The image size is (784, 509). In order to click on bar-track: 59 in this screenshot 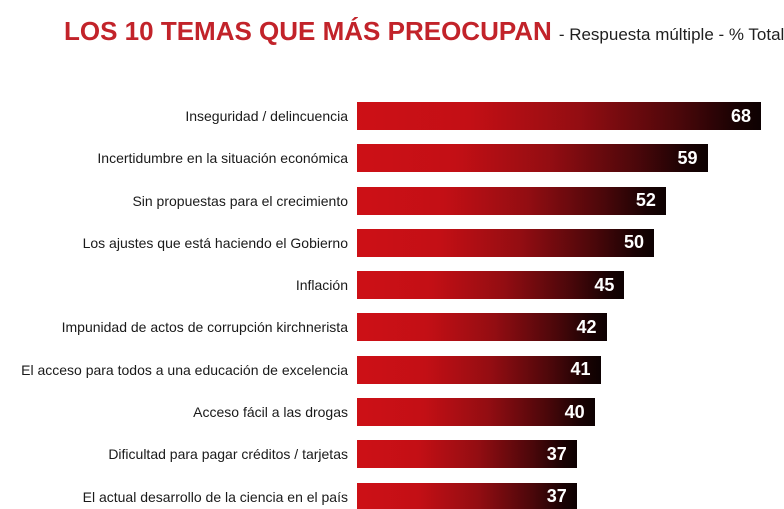, I will do `click(559, 158)`.